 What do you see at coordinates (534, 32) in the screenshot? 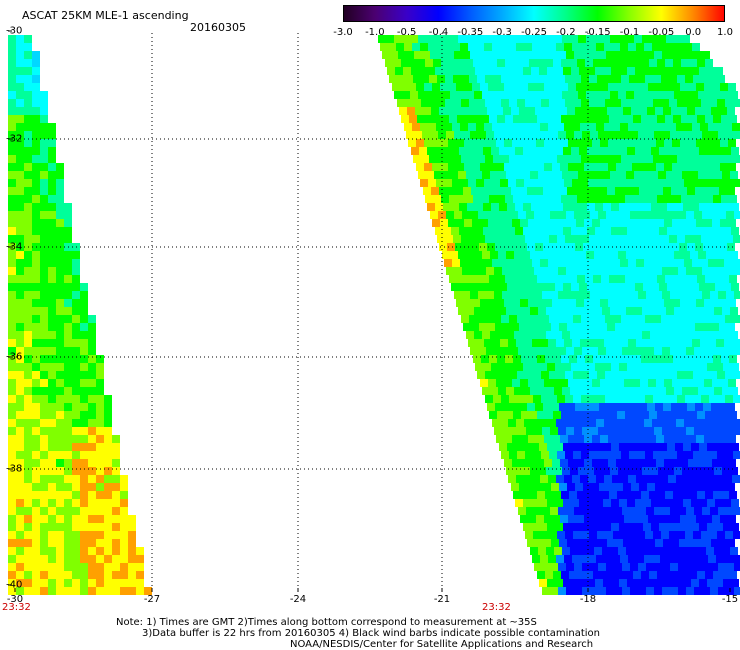
I see `color-scale-tick-label: -0.25` at bounding box center [534, 32].